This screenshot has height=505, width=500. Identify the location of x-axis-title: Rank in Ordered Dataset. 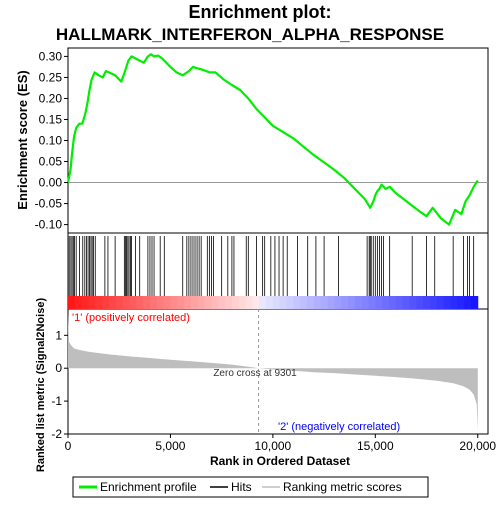
(280, 461).